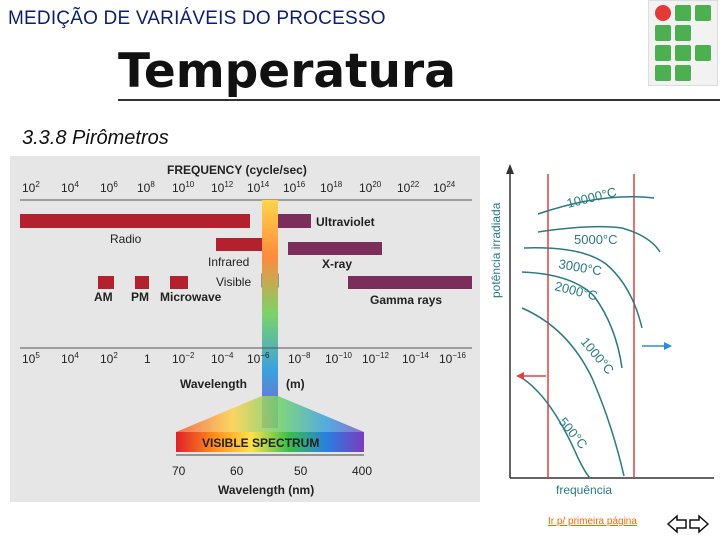 The height and width of the screenshot is (541, 720). I want to click on frequency-tick: 10¹⁸, so click(331, 187).